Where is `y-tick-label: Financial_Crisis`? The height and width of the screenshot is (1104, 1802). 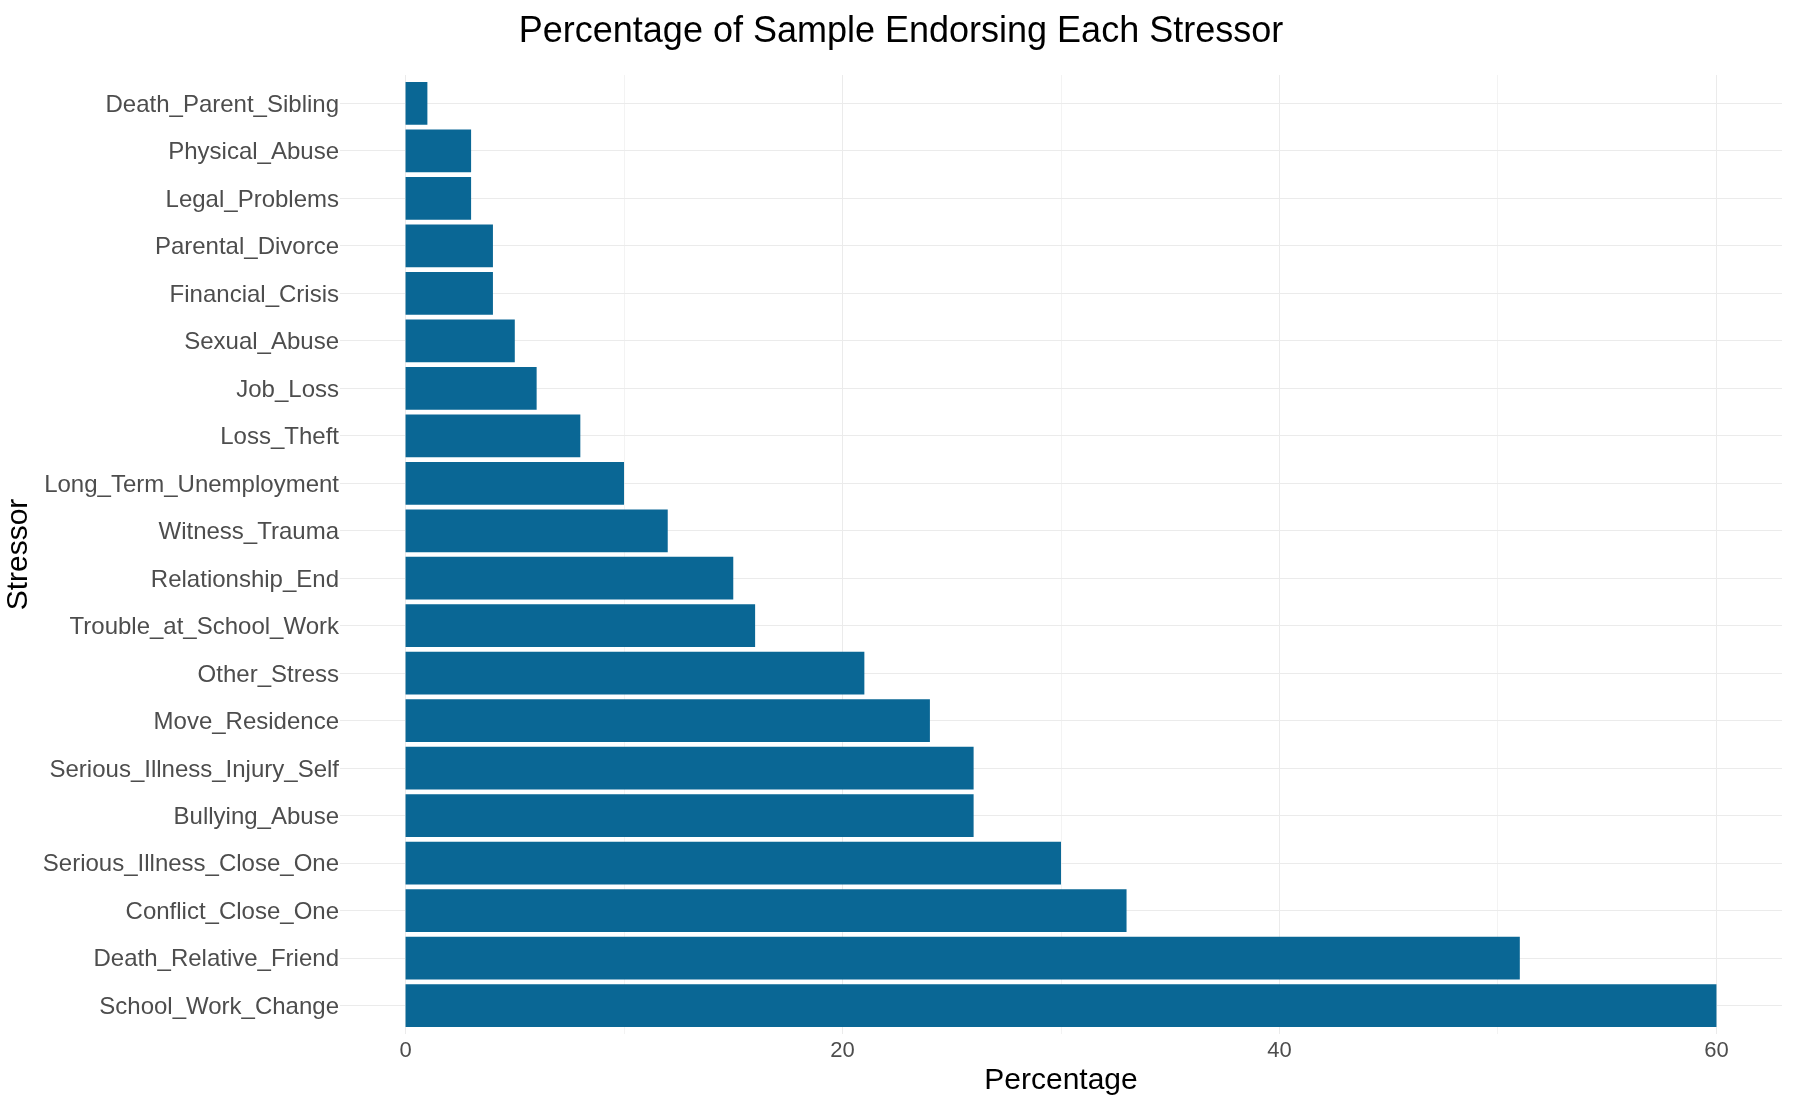
y-tick-label: Financial_Crisis is located at coordinates (254, 293).